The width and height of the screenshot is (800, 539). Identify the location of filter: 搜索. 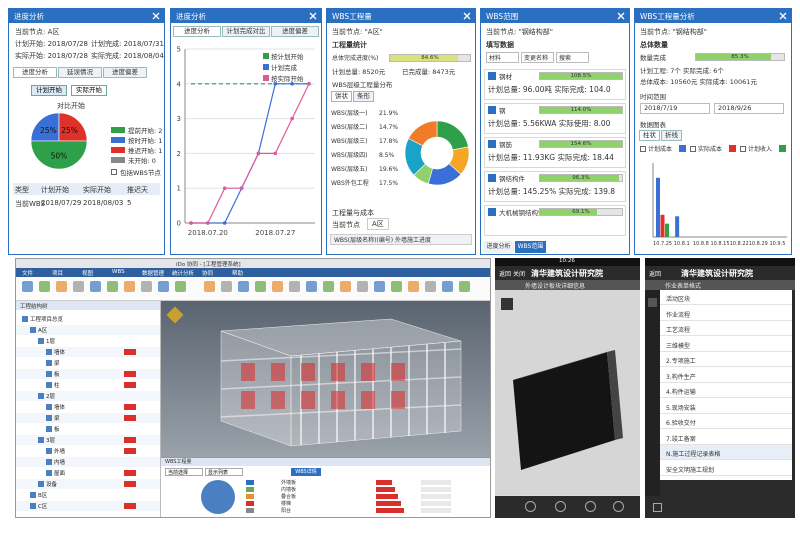
(572, 57).